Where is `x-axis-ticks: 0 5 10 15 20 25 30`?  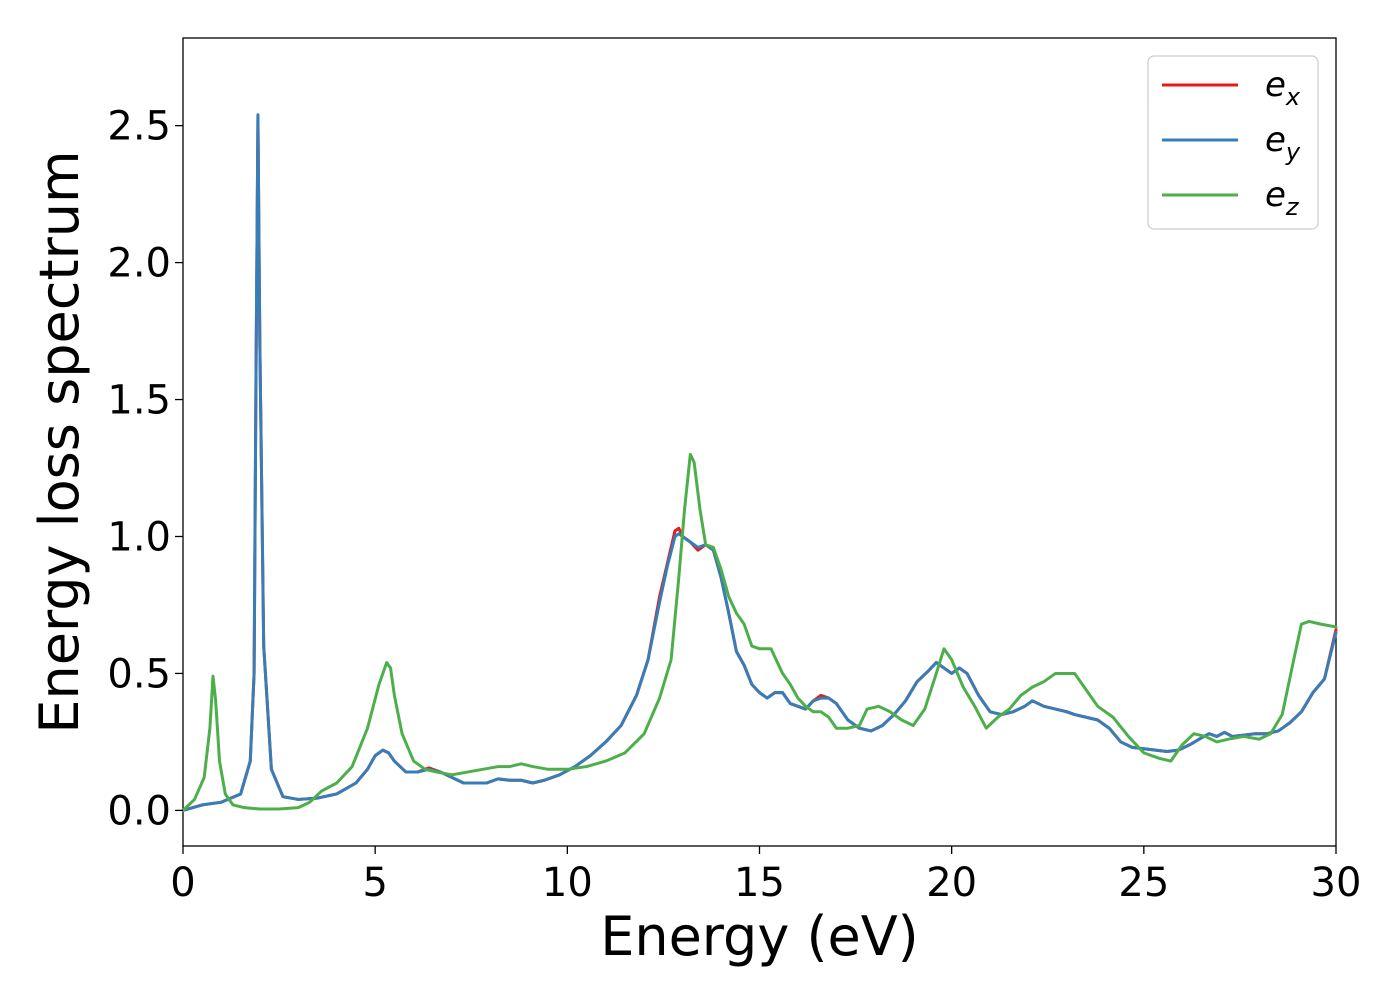
x-axis-ticks: 0 5 10 15 20 25 30 is located at coordinates (765, 876).